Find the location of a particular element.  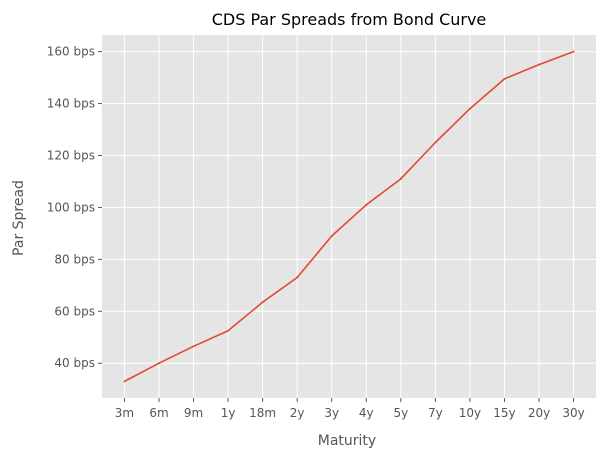

x-tick-label: 7y is located at coordinates (435, 413).